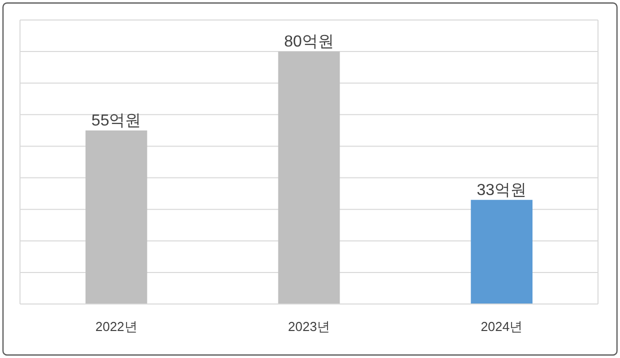 The width and height of the screenshot is (620, 358). Describe the element at coordinates (309, 42) in the screenshot. I see `data-label: 80억원` at that location.